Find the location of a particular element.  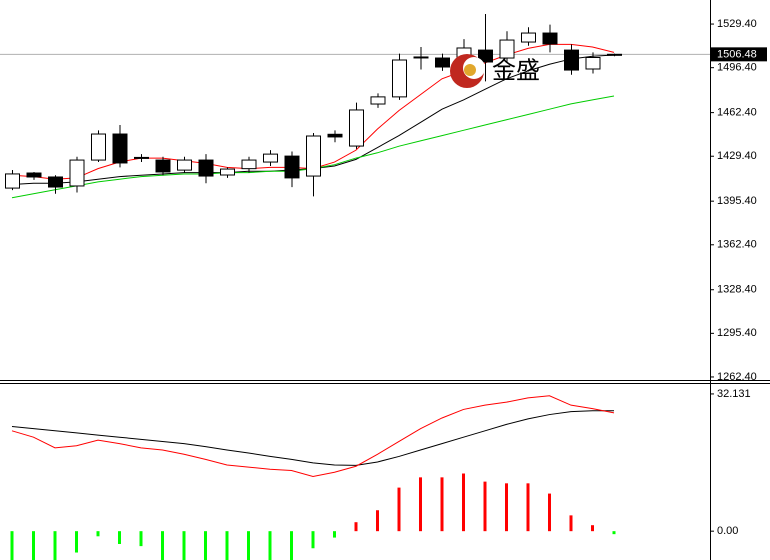

last-price-label: 1506.48 is located at coordinates (737, 54).